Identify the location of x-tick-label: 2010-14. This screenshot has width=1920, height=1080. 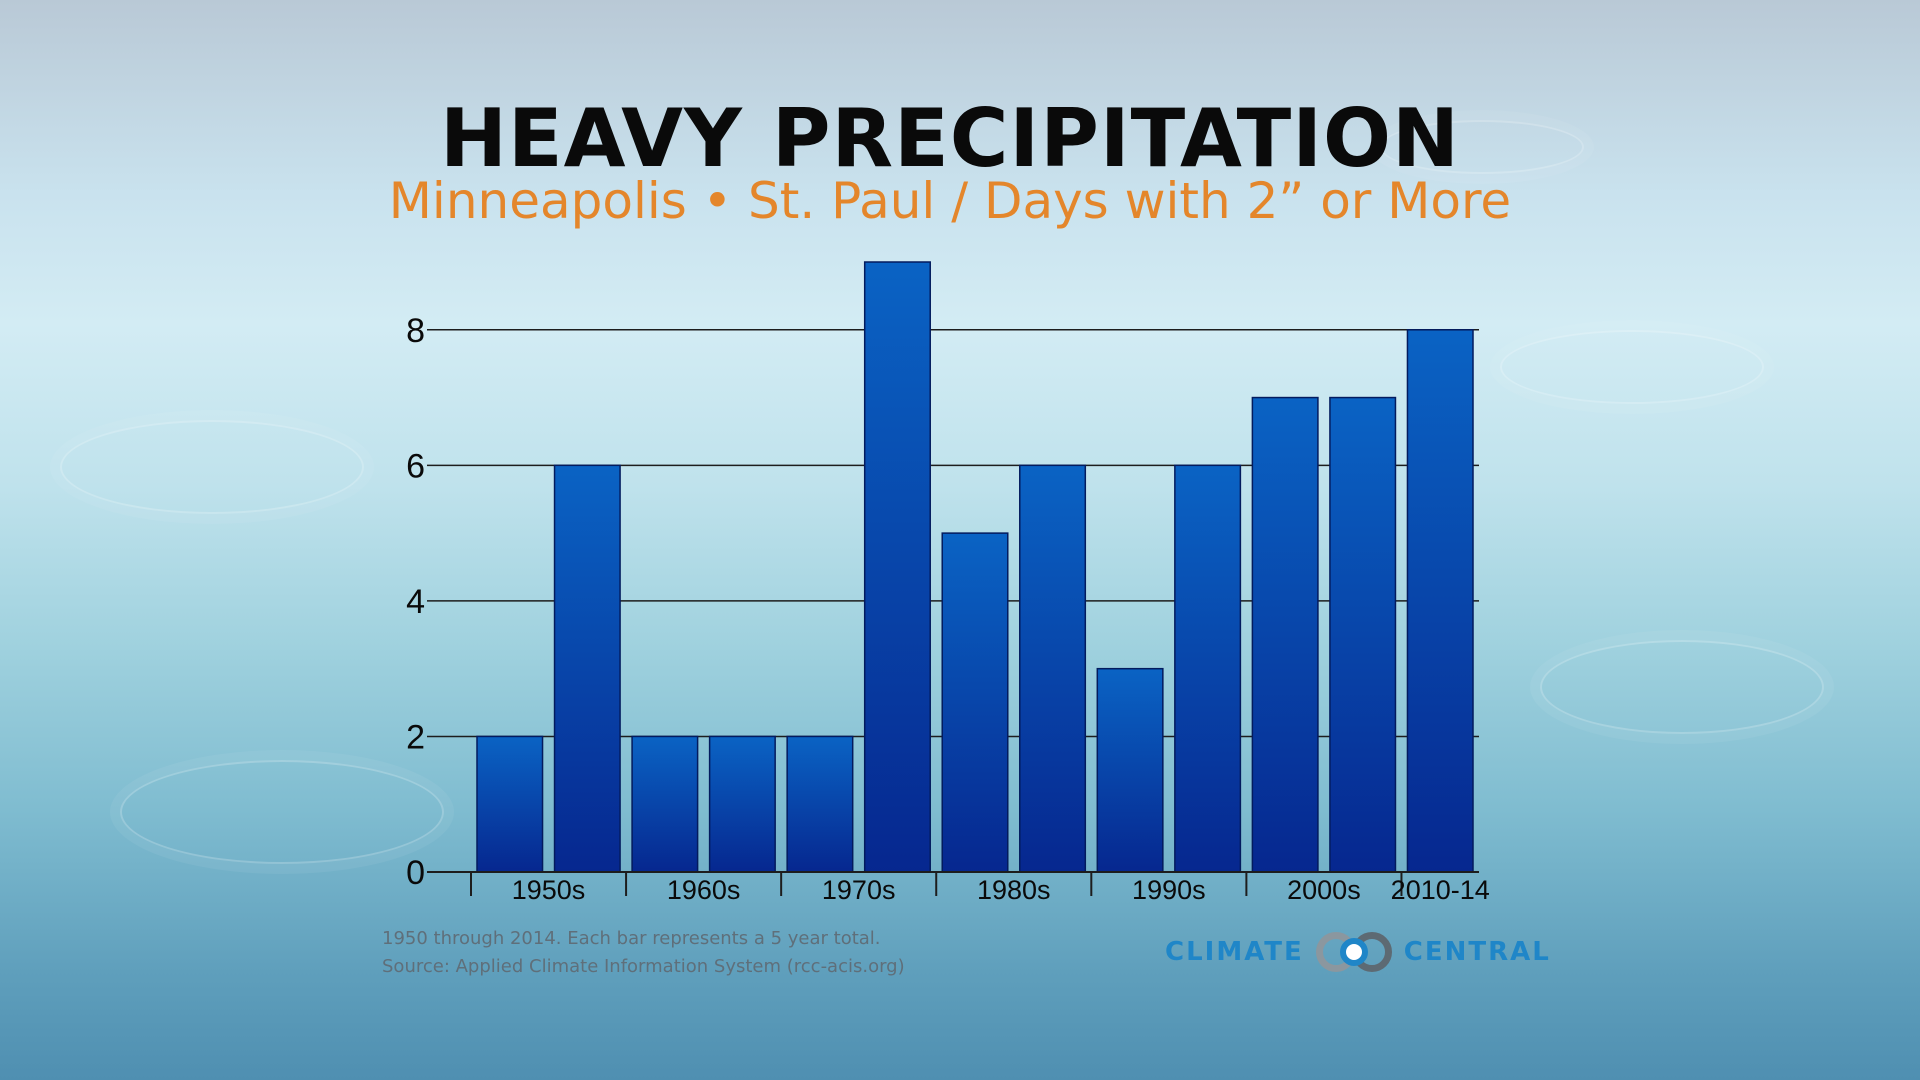
(1440, 890).